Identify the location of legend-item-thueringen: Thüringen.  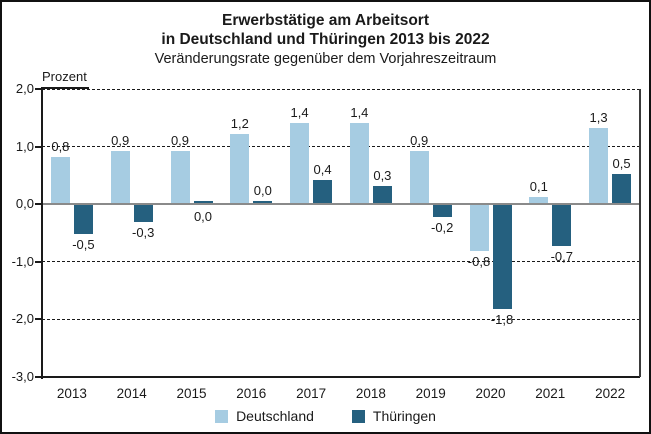
(393, 416).